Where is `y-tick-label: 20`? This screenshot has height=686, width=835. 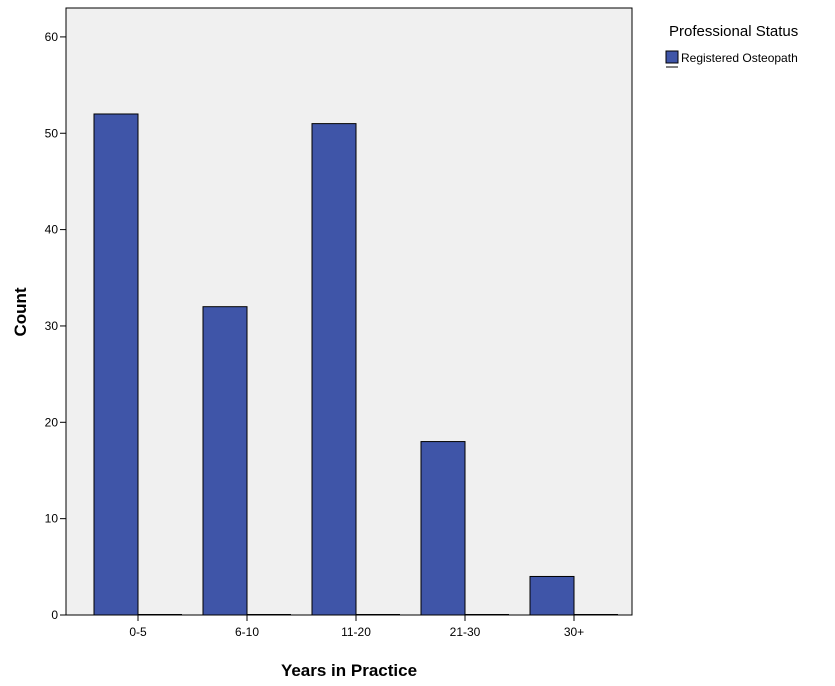
y-tick-label: 20 is located at coordinates (52, 422).